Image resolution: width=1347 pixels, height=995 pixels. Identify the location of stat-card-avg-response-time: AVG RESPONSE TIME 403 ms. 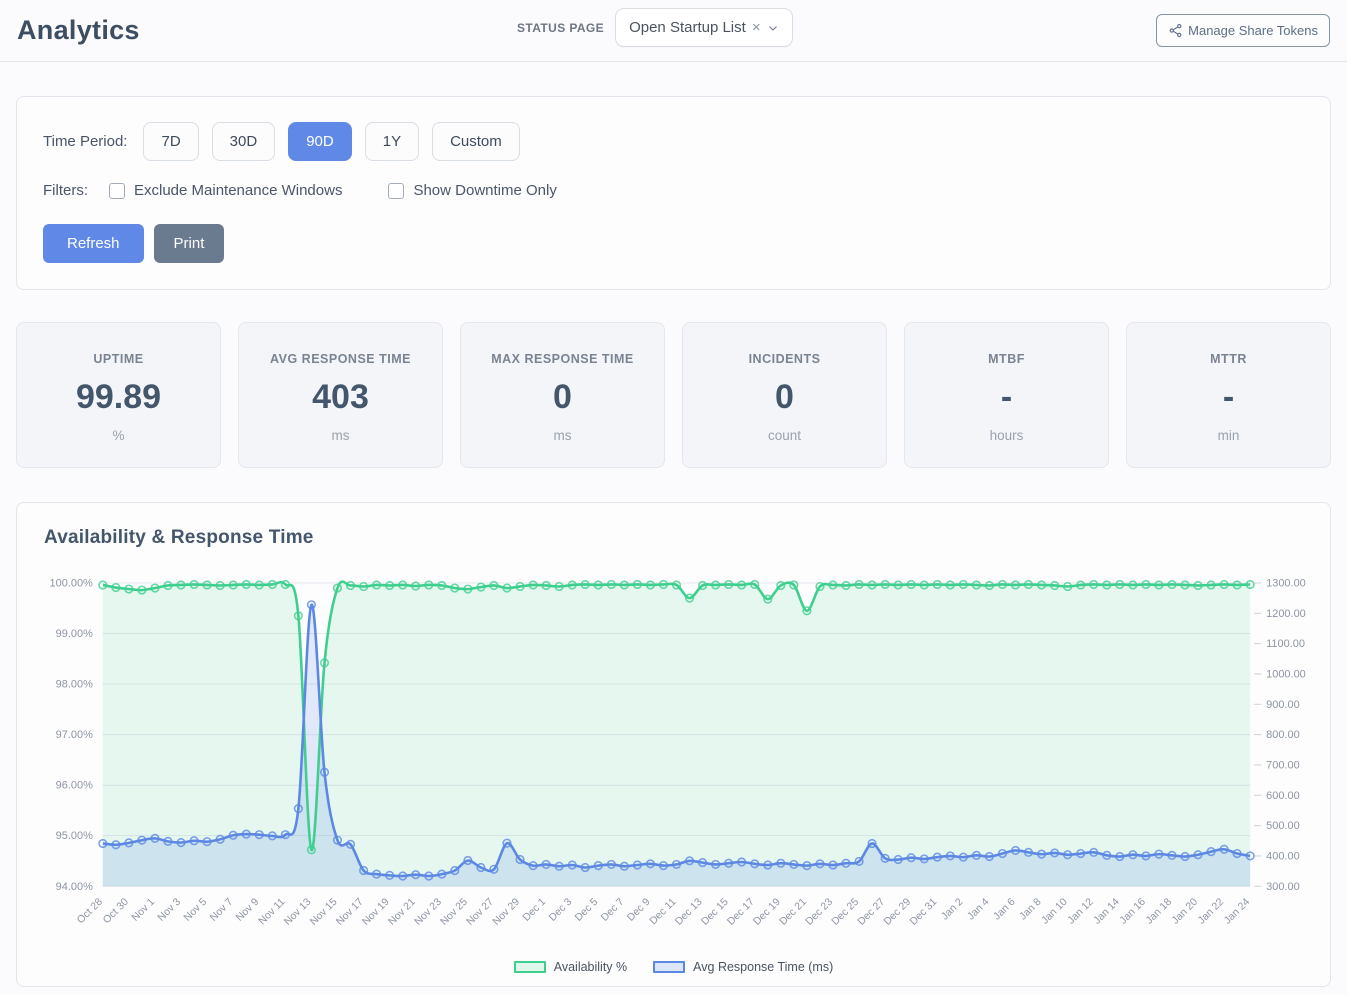
(340, 395).